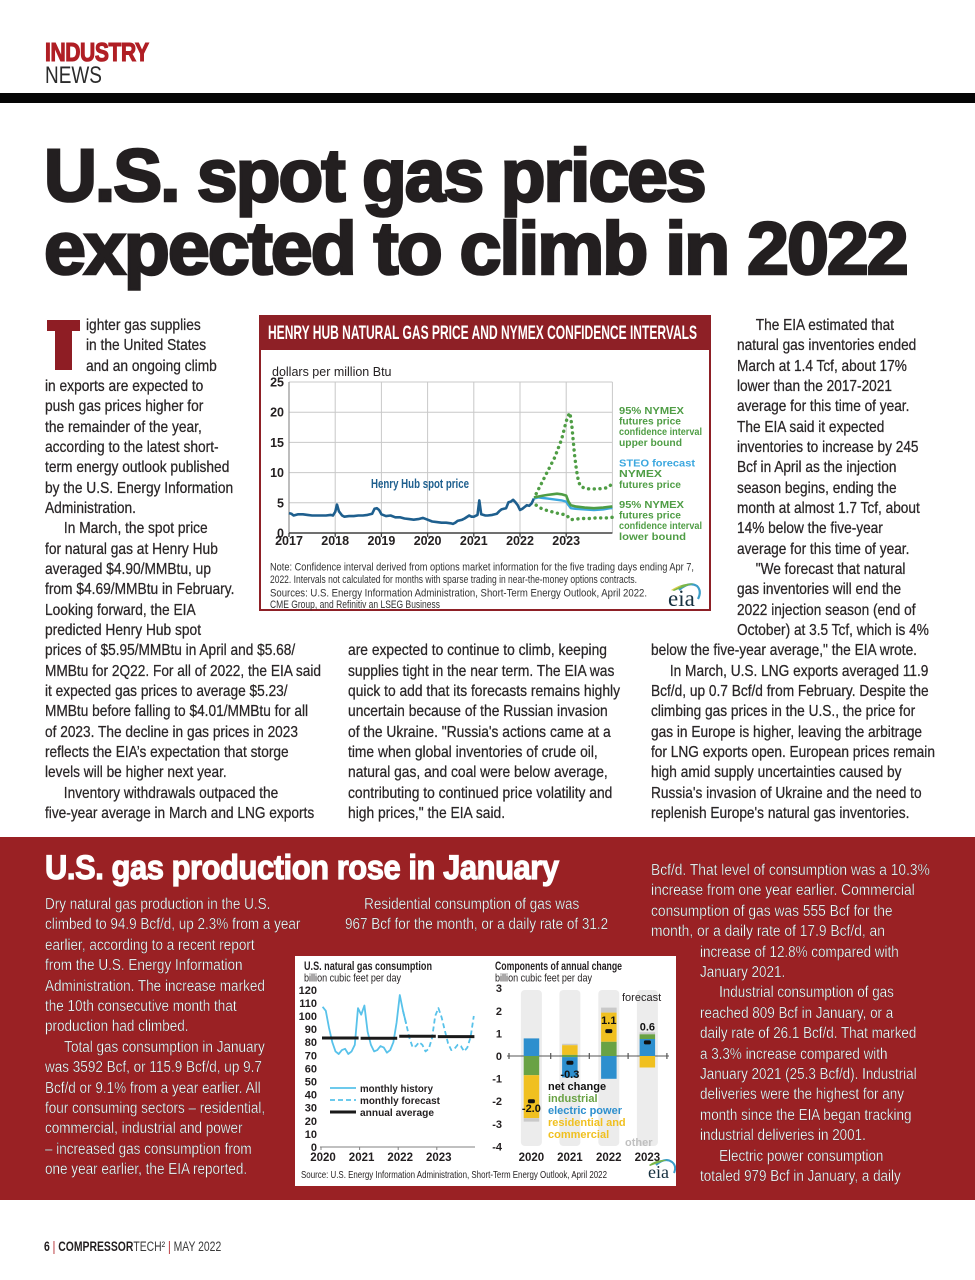  I want to click on svg-text: net change, so click(577, 1087).